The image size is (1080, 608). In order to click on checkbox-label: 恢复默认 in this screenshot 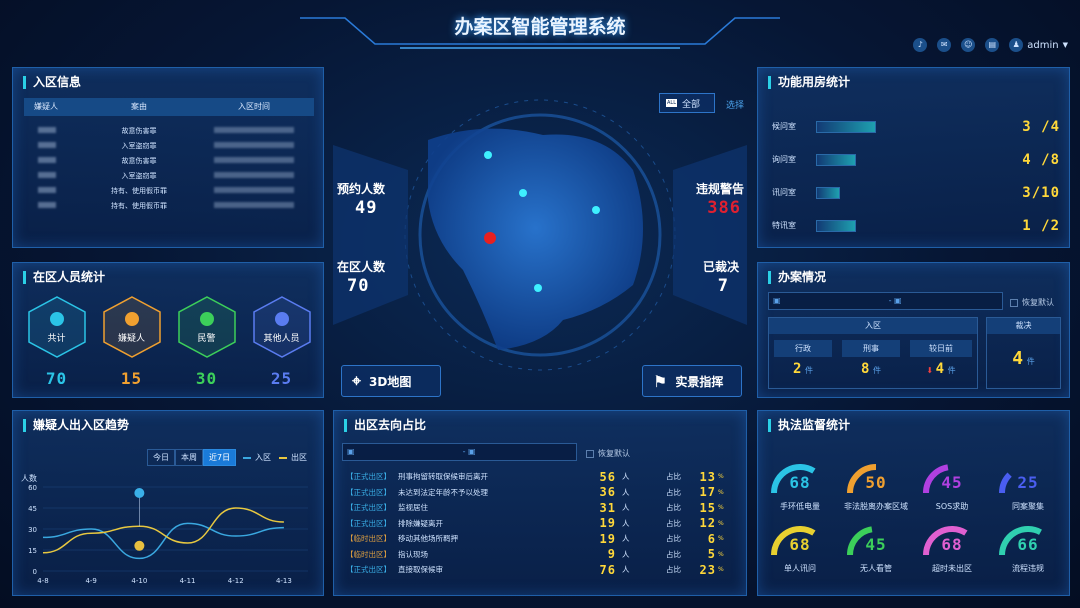, I will do `click(614, 453)`.